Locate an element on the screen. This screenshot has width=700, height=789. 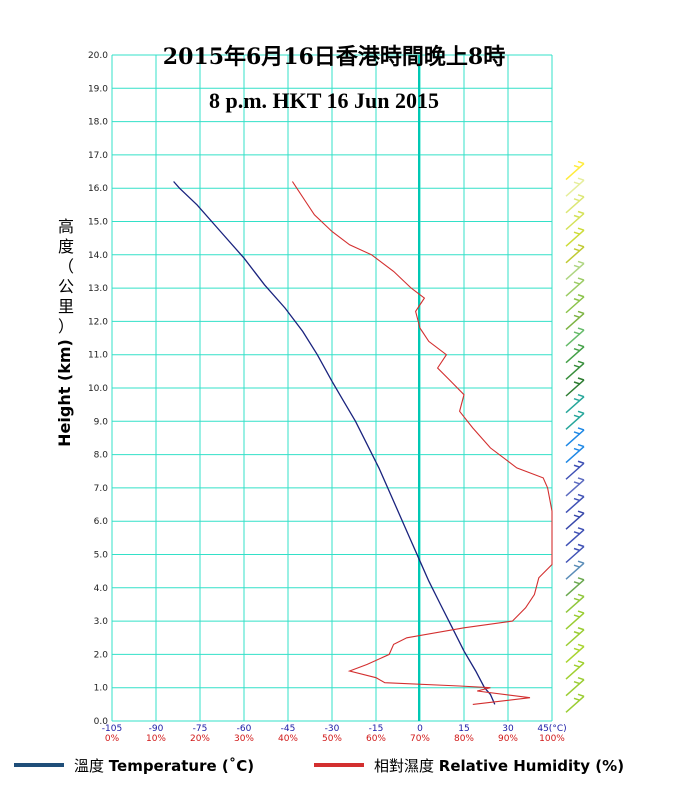
y-tick-label: 14.0 is located at coordinates (98, 256).